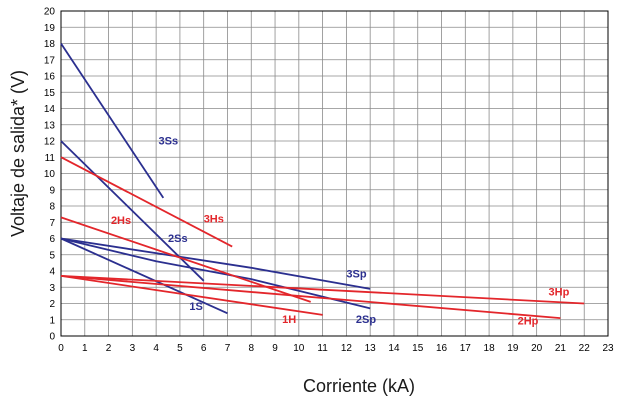  What do you see at coordinates (195, 307) in the screenshot?
I see `series-label-1s: 1S` at bounding box center [195, 307].